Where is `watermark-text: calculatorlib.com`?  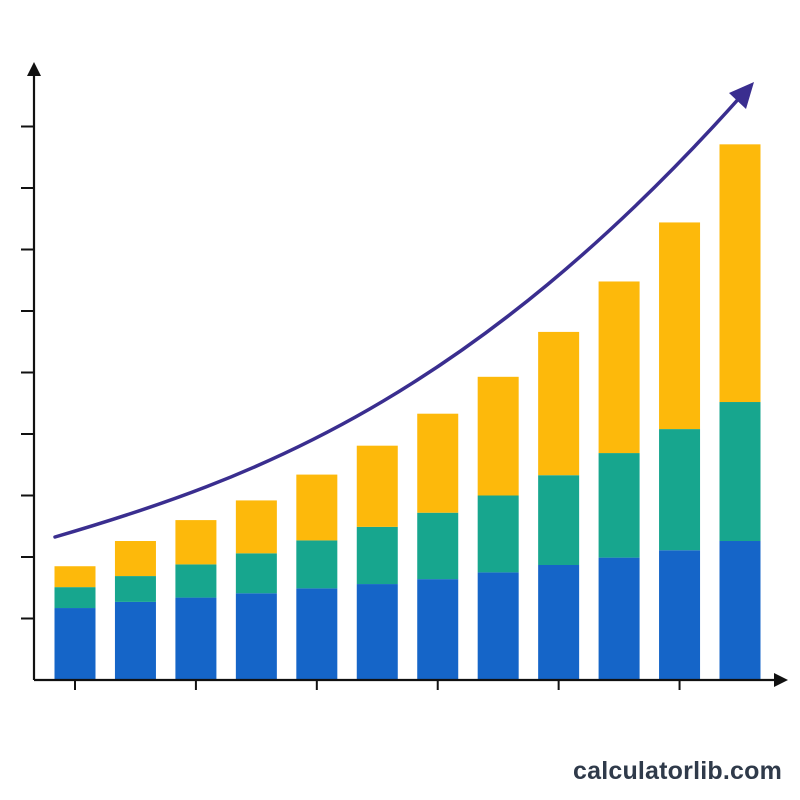
watermark-text: calculatorlib.com is located at coordinates (677, 771).